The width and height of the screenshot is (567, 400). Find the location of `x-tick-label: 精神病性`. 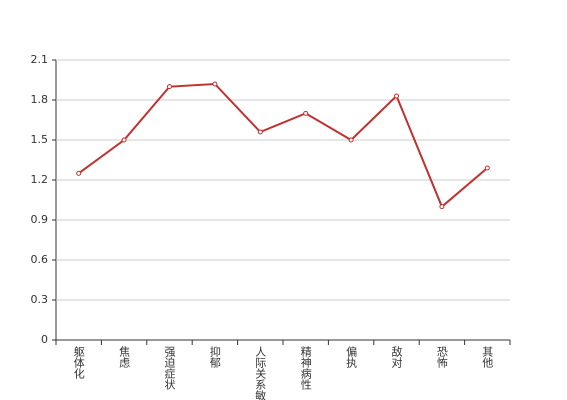

x-tick-label: 精神病性 is located at coordinates (305, 368).